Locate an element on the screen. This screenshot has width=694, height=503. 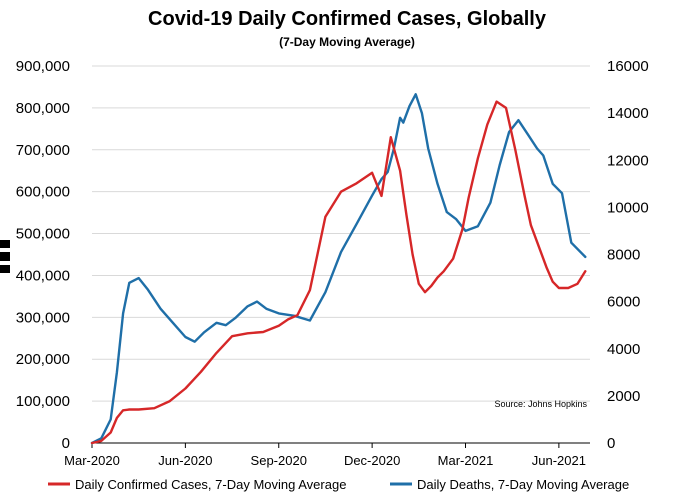
left-tick-label: 0 is located at coordinates (66, 443).